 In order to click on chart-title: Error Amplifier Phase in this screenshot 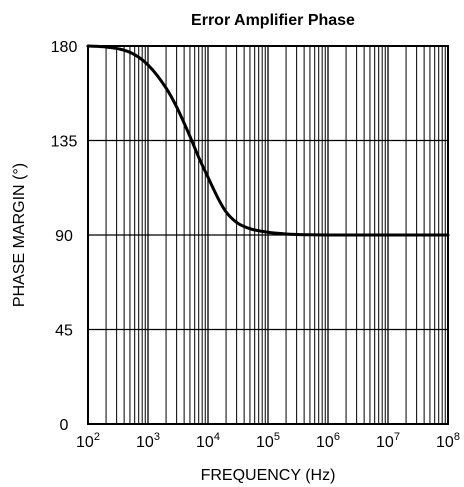, I will do `click(273, 20)`.